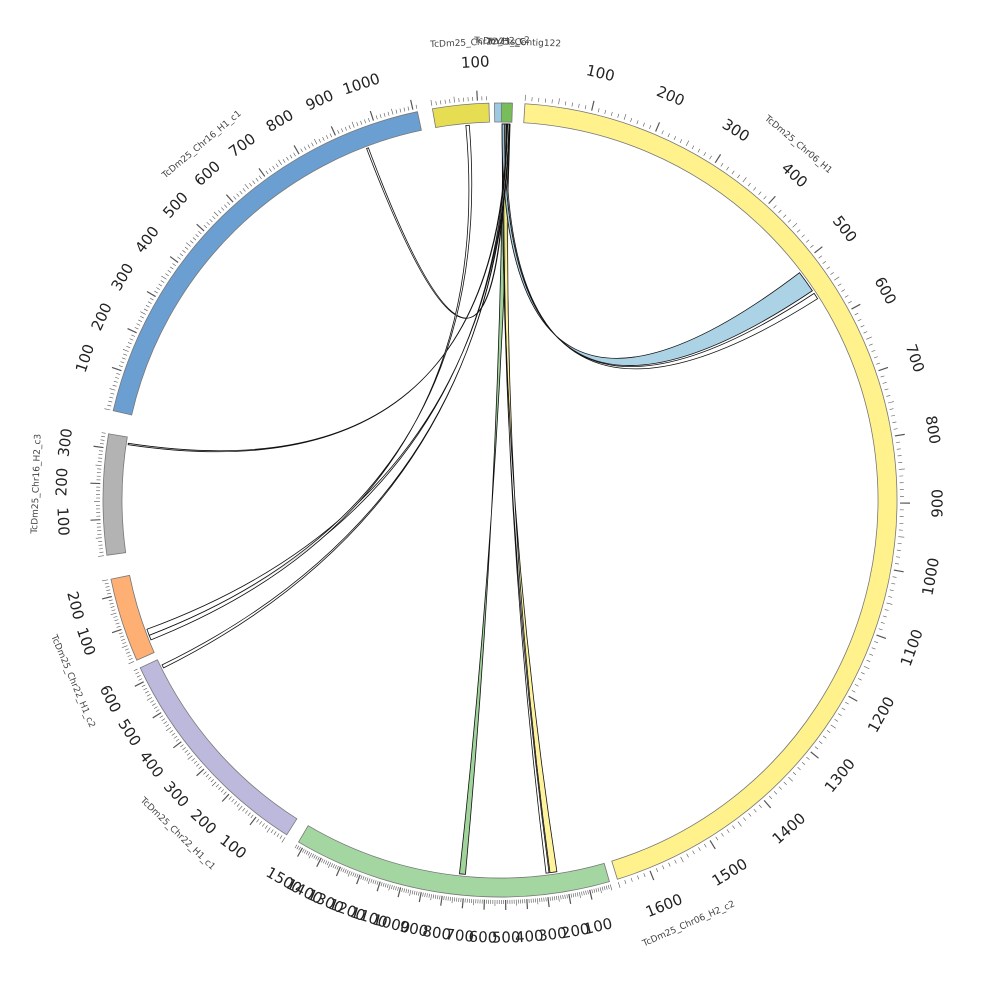 Image resolution: width=1000 pixels, height=1000 pixels. I want to click on tick-label: 1500, so click(284, 880).